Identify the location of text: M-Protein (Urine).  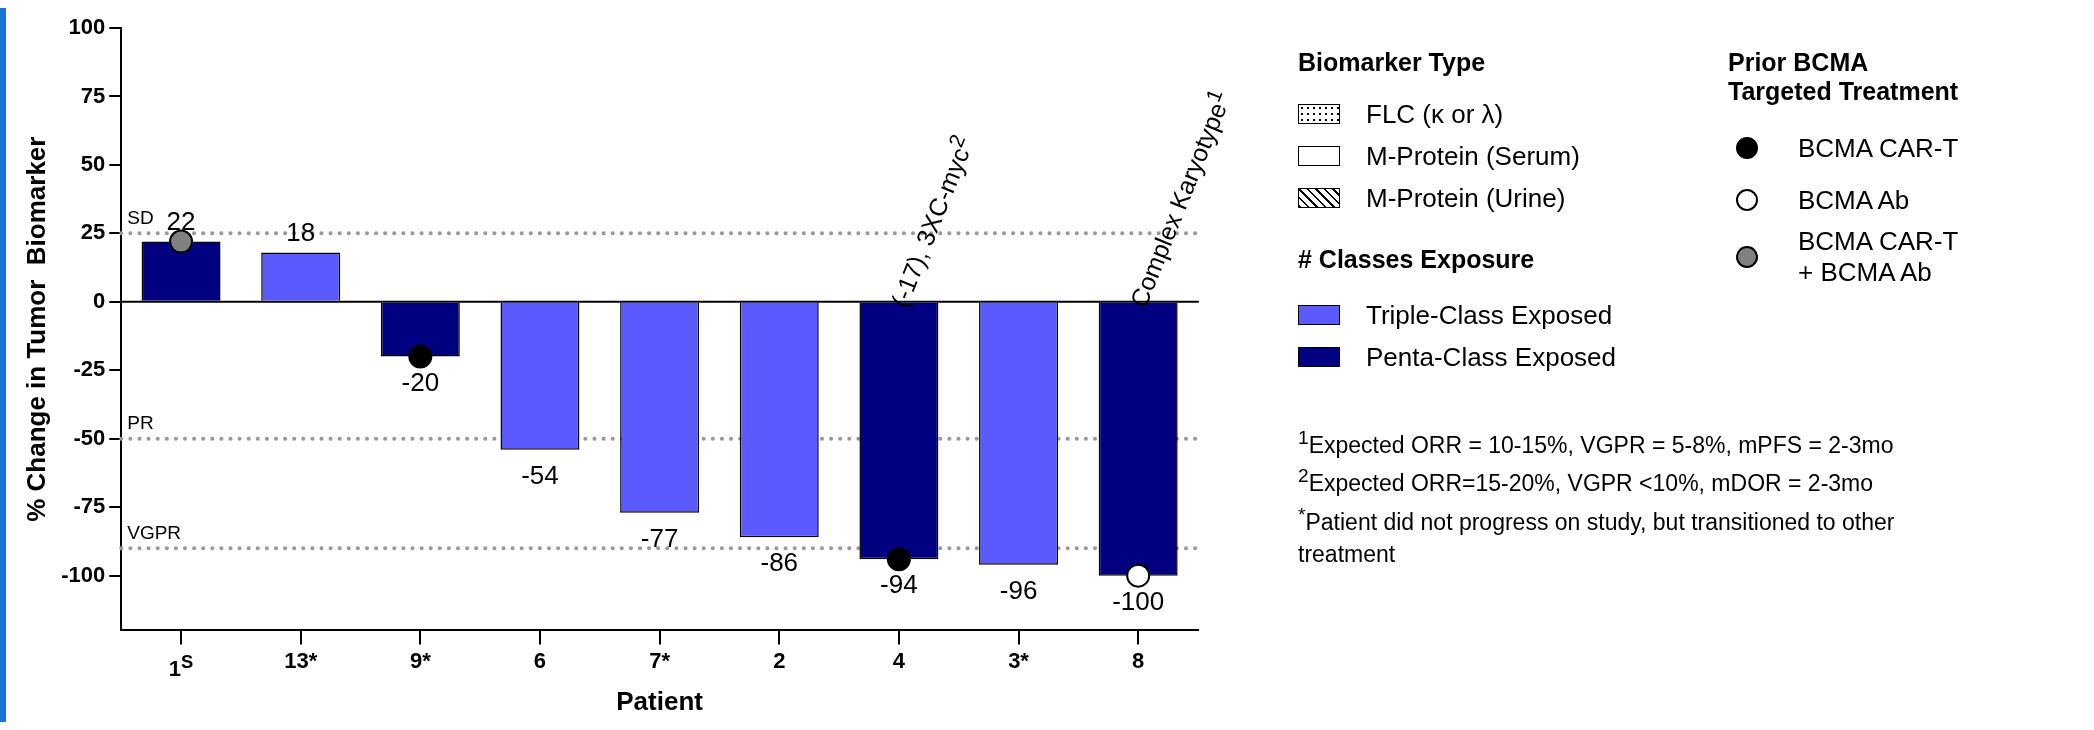
(1466, 198).